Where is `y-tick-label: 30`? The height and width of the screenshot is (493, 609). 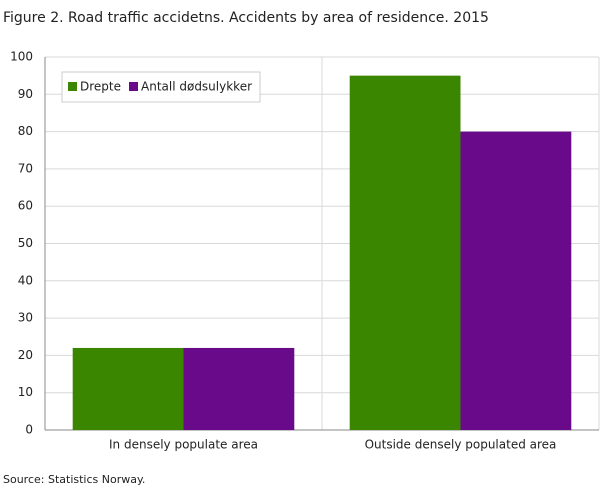
y-tick-label: 30 is located at coordinates (25, 318).